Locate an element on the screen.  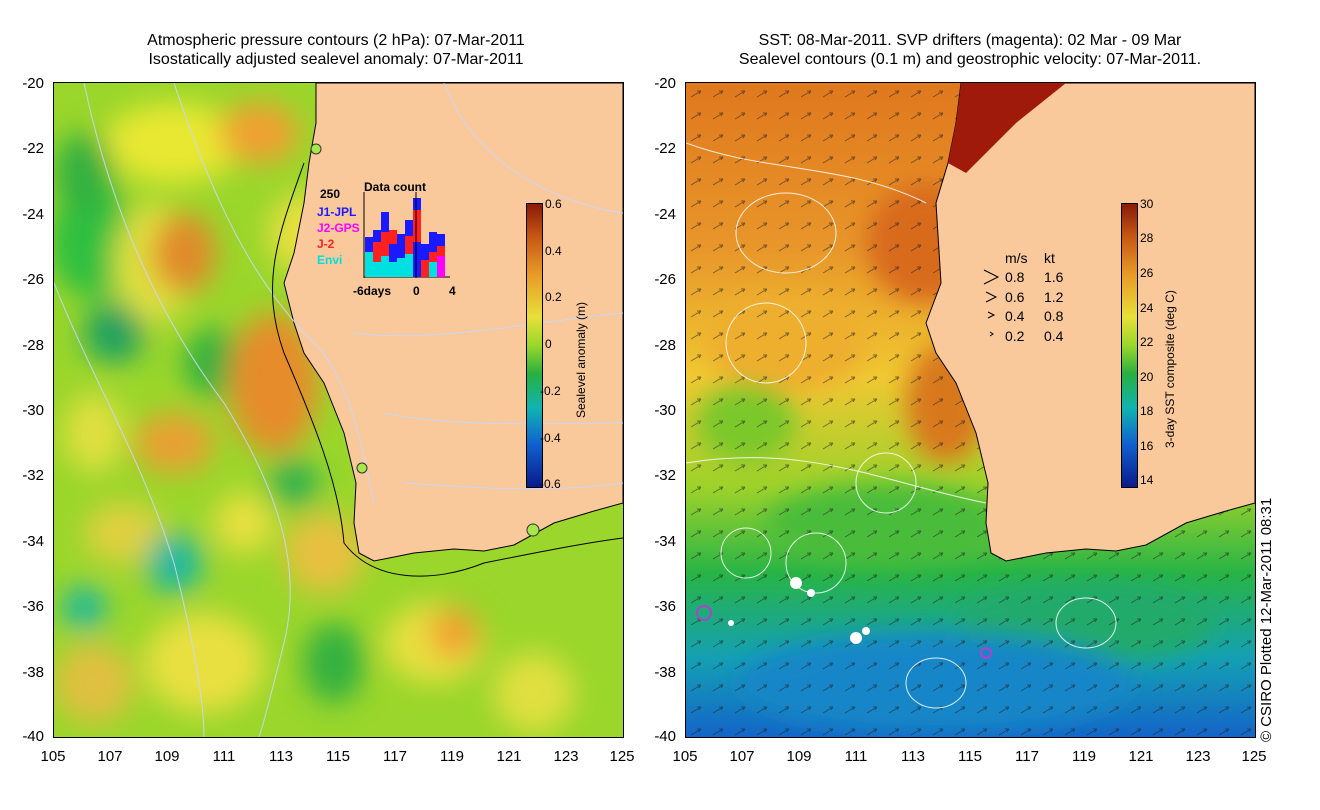
right-x-tick: 107 is located at coordinates (742, 756).